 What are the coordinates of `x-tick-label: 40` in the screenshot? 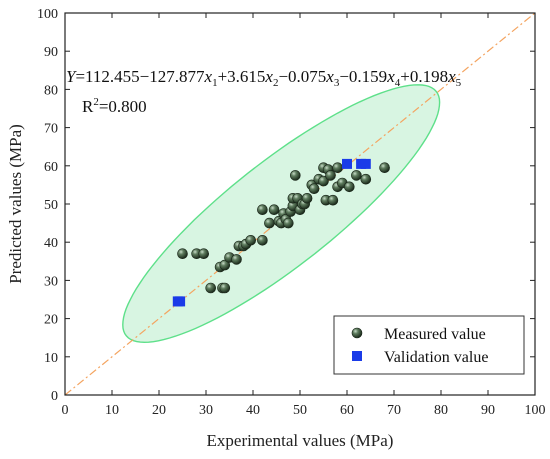 It's located at (253, 410).